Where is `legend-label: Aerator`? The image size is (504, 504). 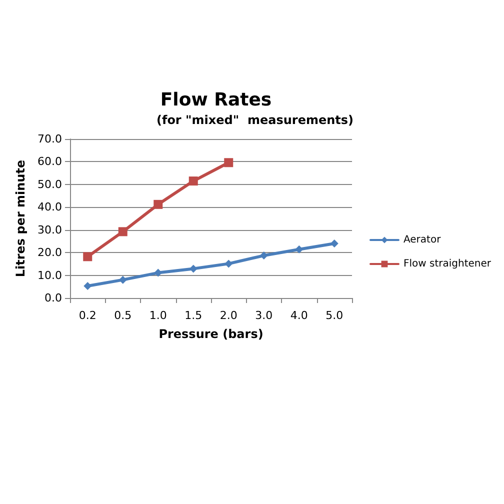 legend-label: Aerator is located at coordinates (422, 240).